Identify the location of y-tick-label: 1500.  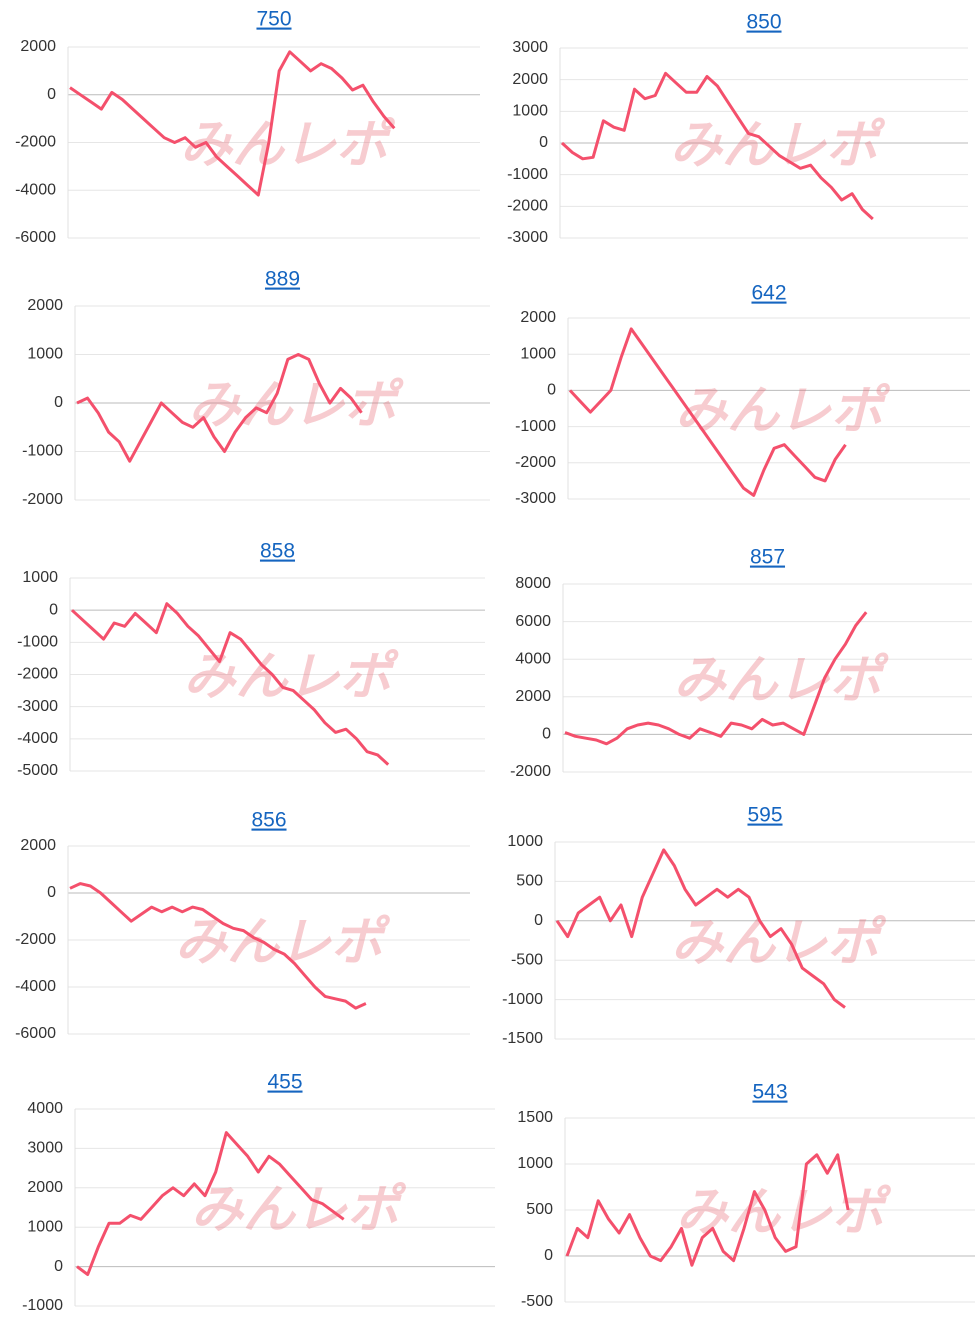
(535, 1117).